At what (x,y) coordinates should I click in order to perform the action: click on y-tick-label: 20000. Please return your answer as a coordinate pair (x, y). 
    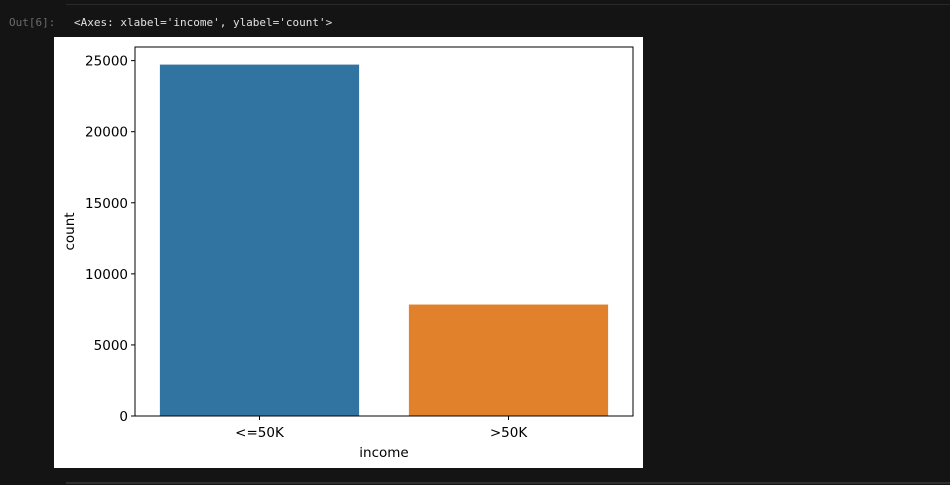
    Looking at the image, I should click on (106, 133).